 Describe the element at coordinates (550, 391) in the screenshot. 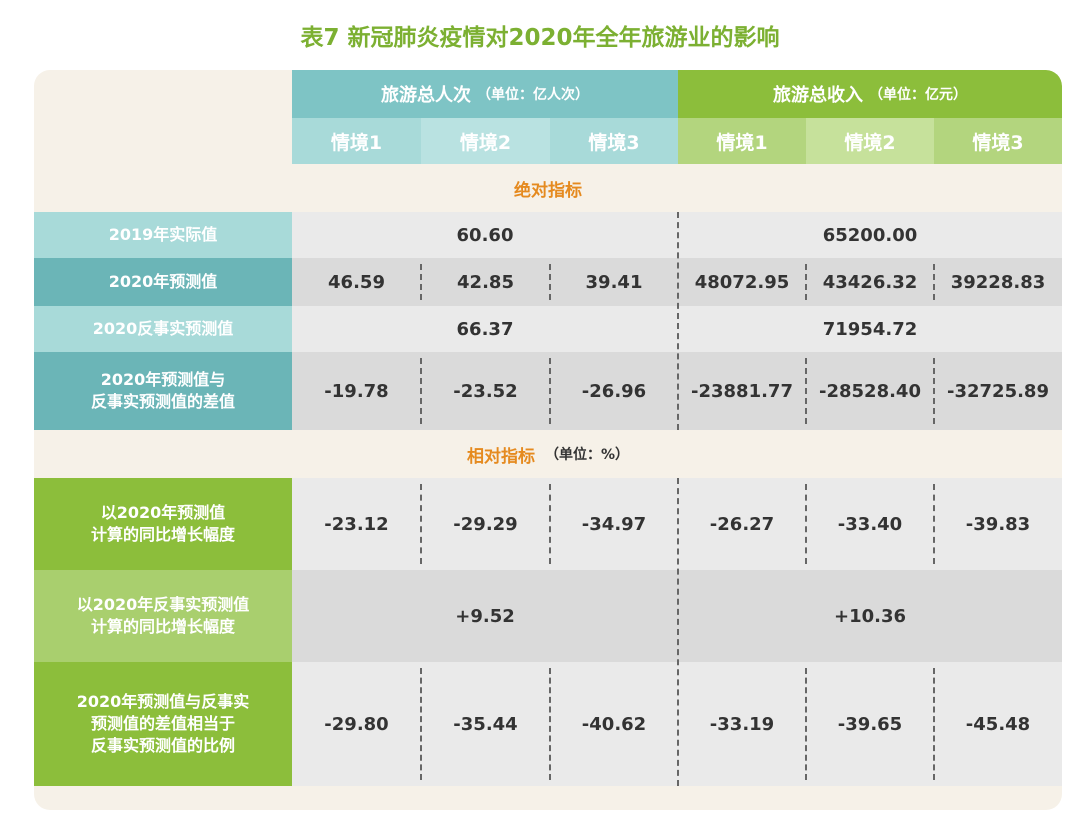

I see `divider-diff-b` at that location.